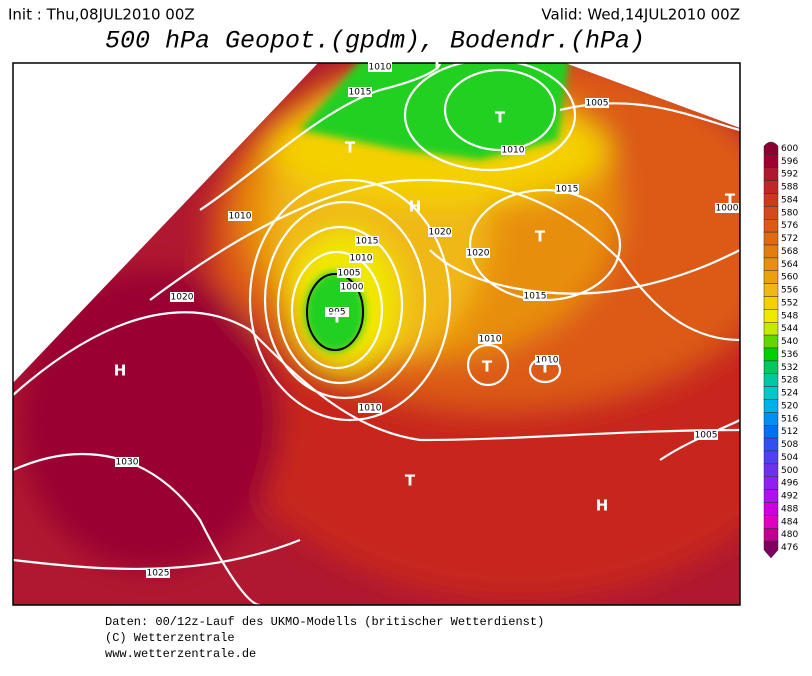 The width and height of the screenshot is (812, 676). I want to click on colorbar-label: 568, so click(789, 252).